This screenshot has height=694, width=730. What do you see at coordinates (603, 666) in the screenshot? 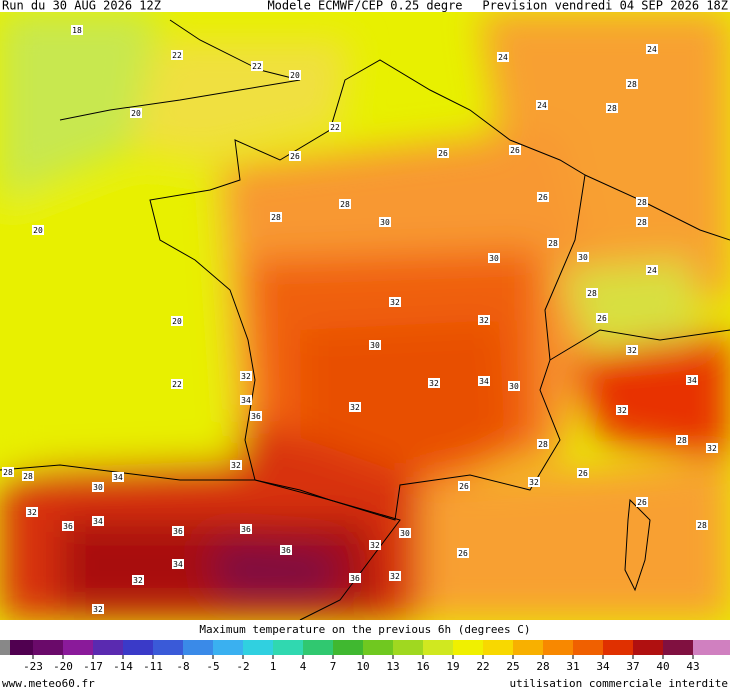
I see `colorbar-tick-label: 34` at bounding box center [603, 666].